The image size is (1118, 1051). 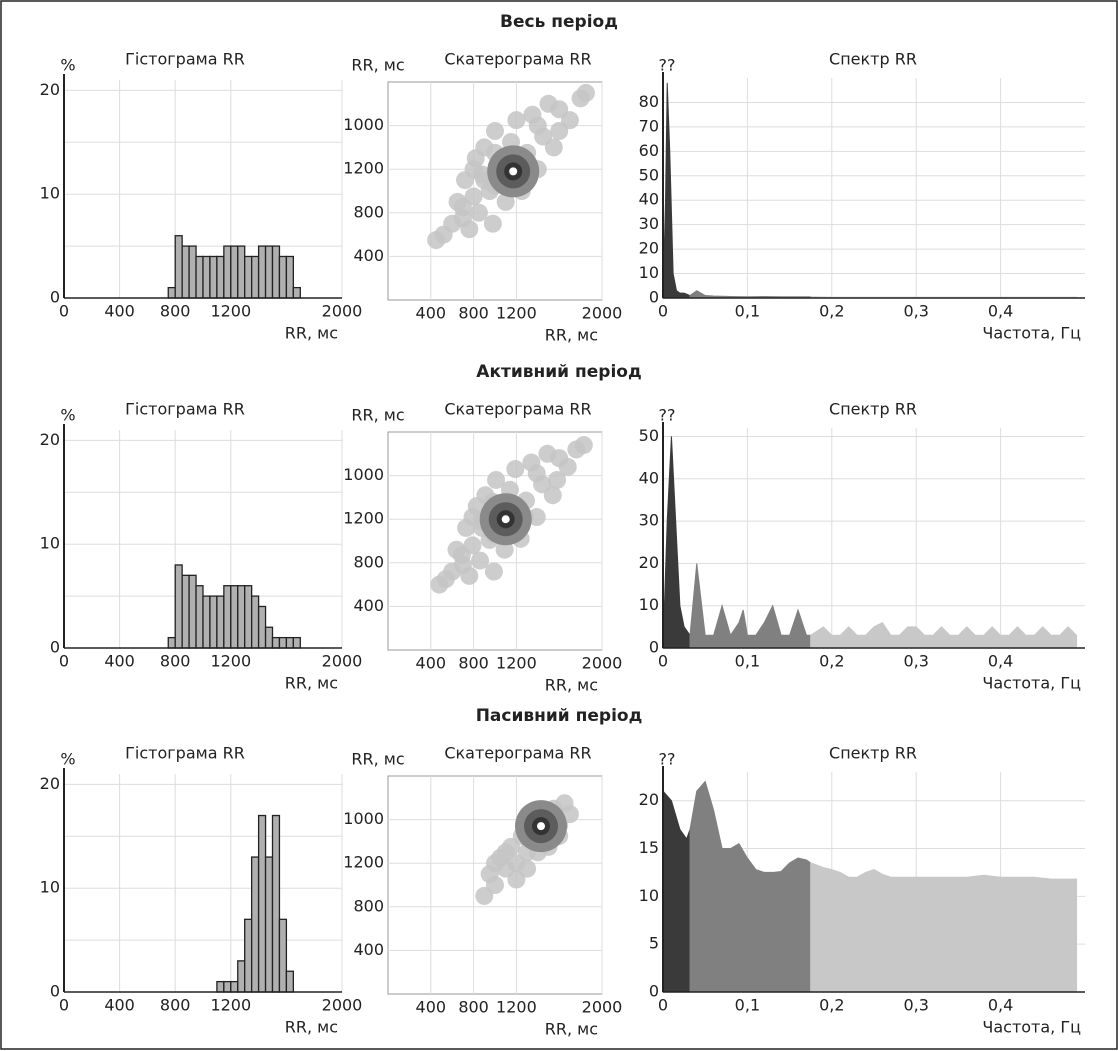 What do you see at coordinates (377, 759) in the screenshot?
I see `y-axis-label: RR, мс` at bounding box center [377, 759].